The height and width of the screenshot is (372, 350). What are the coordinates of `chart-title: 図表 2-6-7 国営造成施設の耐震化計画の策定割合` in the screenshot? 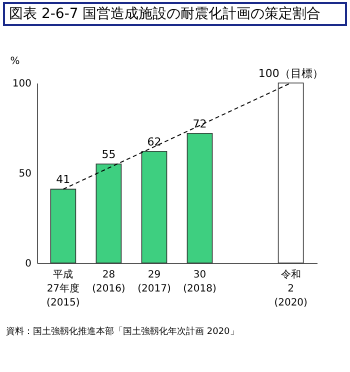 It's located at (175, 14).